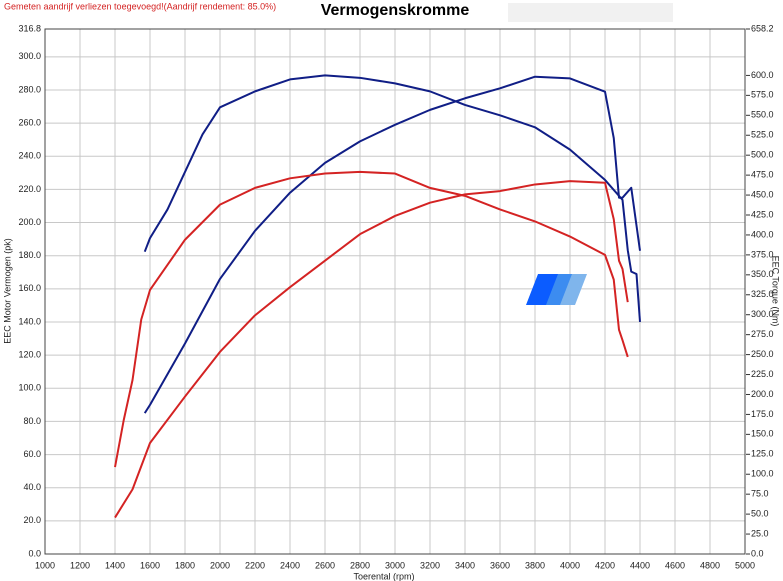  I want to click on y2-tick-label: 0.0, so click(757, 553).